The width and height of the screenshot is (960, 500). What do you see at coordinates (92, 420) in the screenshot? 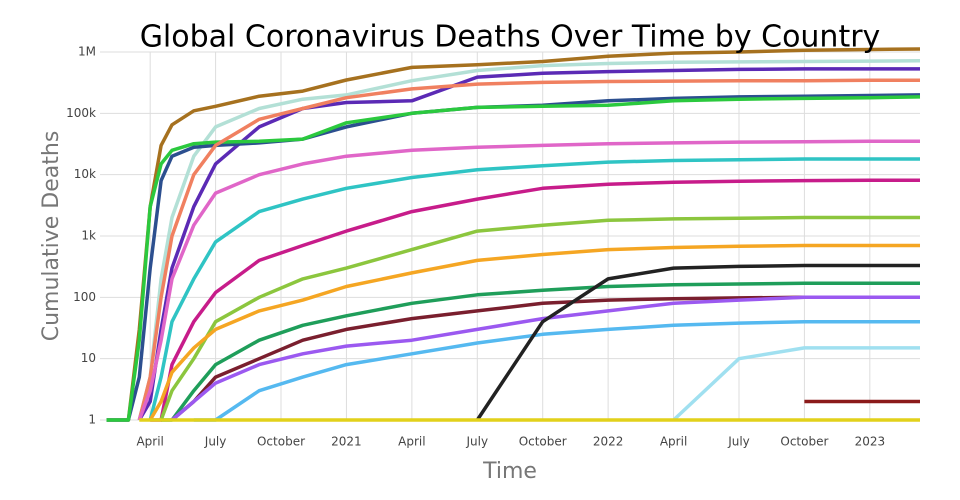
I see `y-tick-label: 1` at bounding box center [92, 420].